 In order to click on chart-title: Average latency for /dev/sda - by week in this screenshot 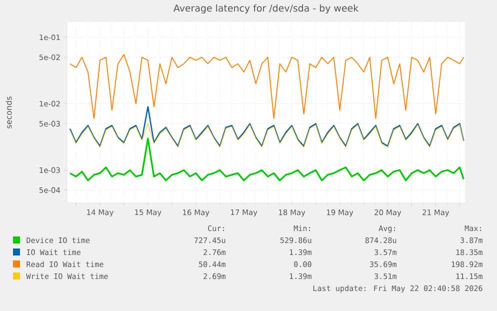, I will do `click(266, 9)`.